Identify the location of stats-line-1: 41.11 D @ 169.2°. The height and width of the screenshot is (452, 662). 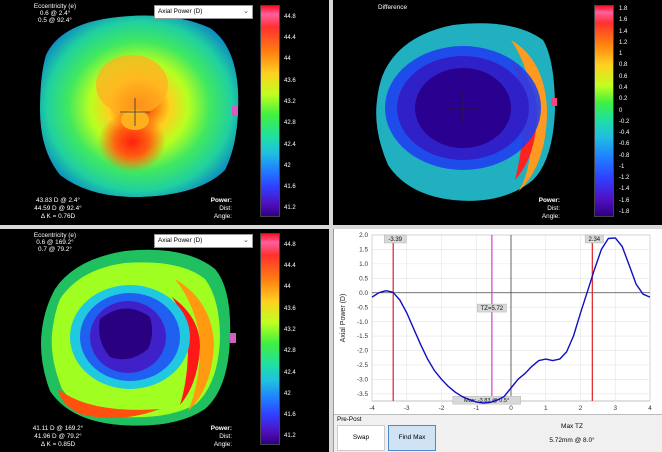
(58, 428).